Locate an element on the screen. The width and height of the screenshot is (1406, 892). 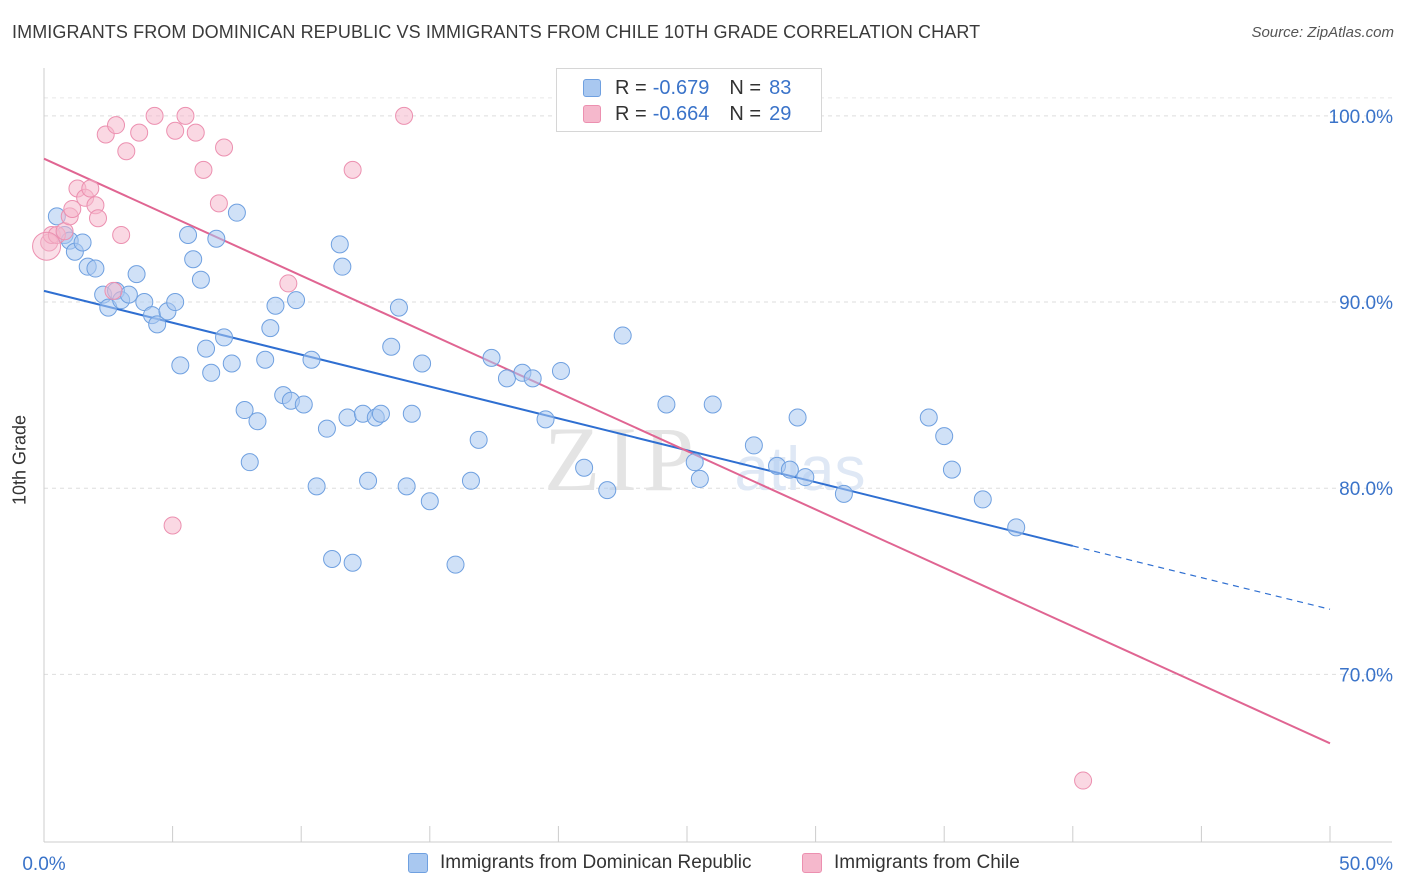
x-tick-label: 0.0% is located at coordinates (43, 864).